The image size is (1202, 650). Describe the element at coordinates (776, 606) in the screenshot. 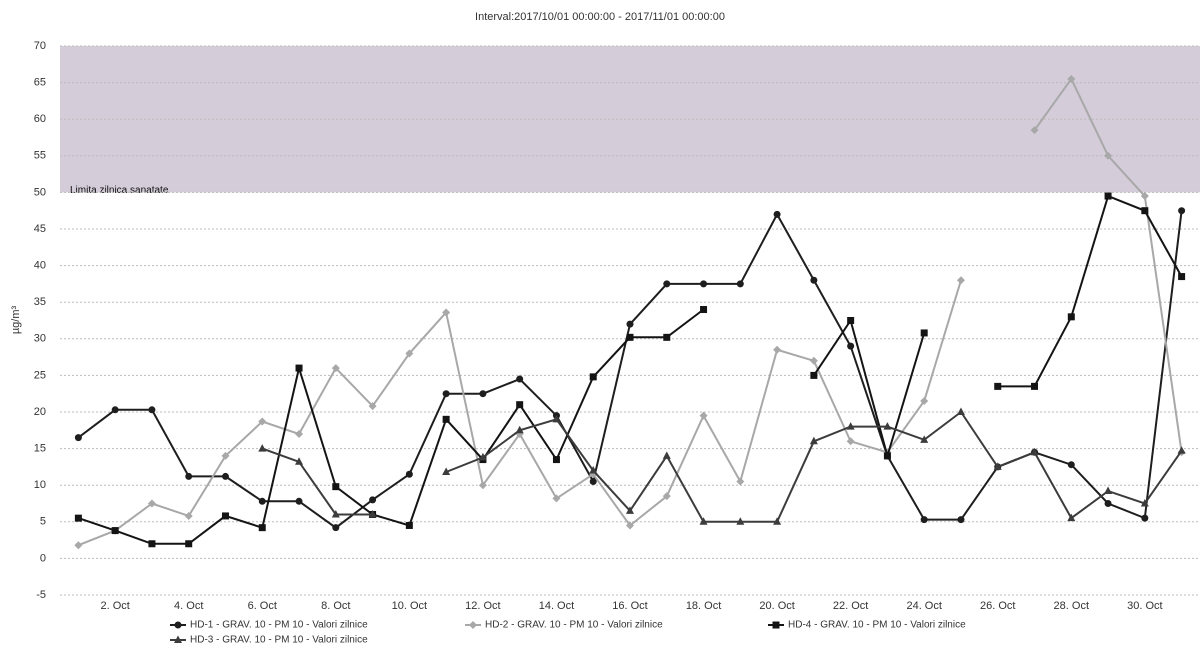

I see `x-tick-label: 20. Oct` at that location.